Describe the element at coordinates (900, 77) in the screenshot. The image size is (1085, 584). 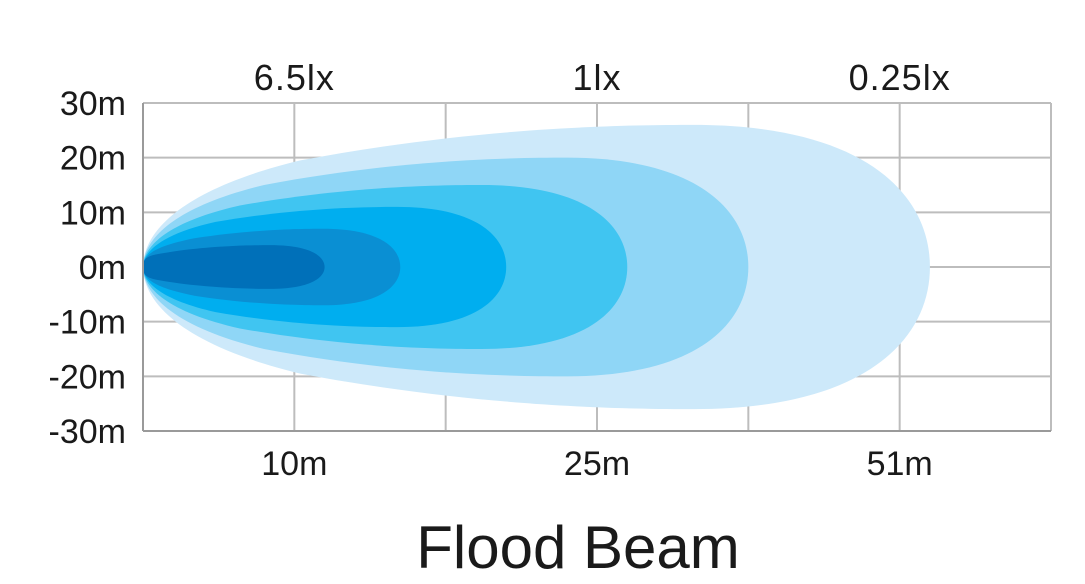
I see `lux-label: 0.25lx` at that location.